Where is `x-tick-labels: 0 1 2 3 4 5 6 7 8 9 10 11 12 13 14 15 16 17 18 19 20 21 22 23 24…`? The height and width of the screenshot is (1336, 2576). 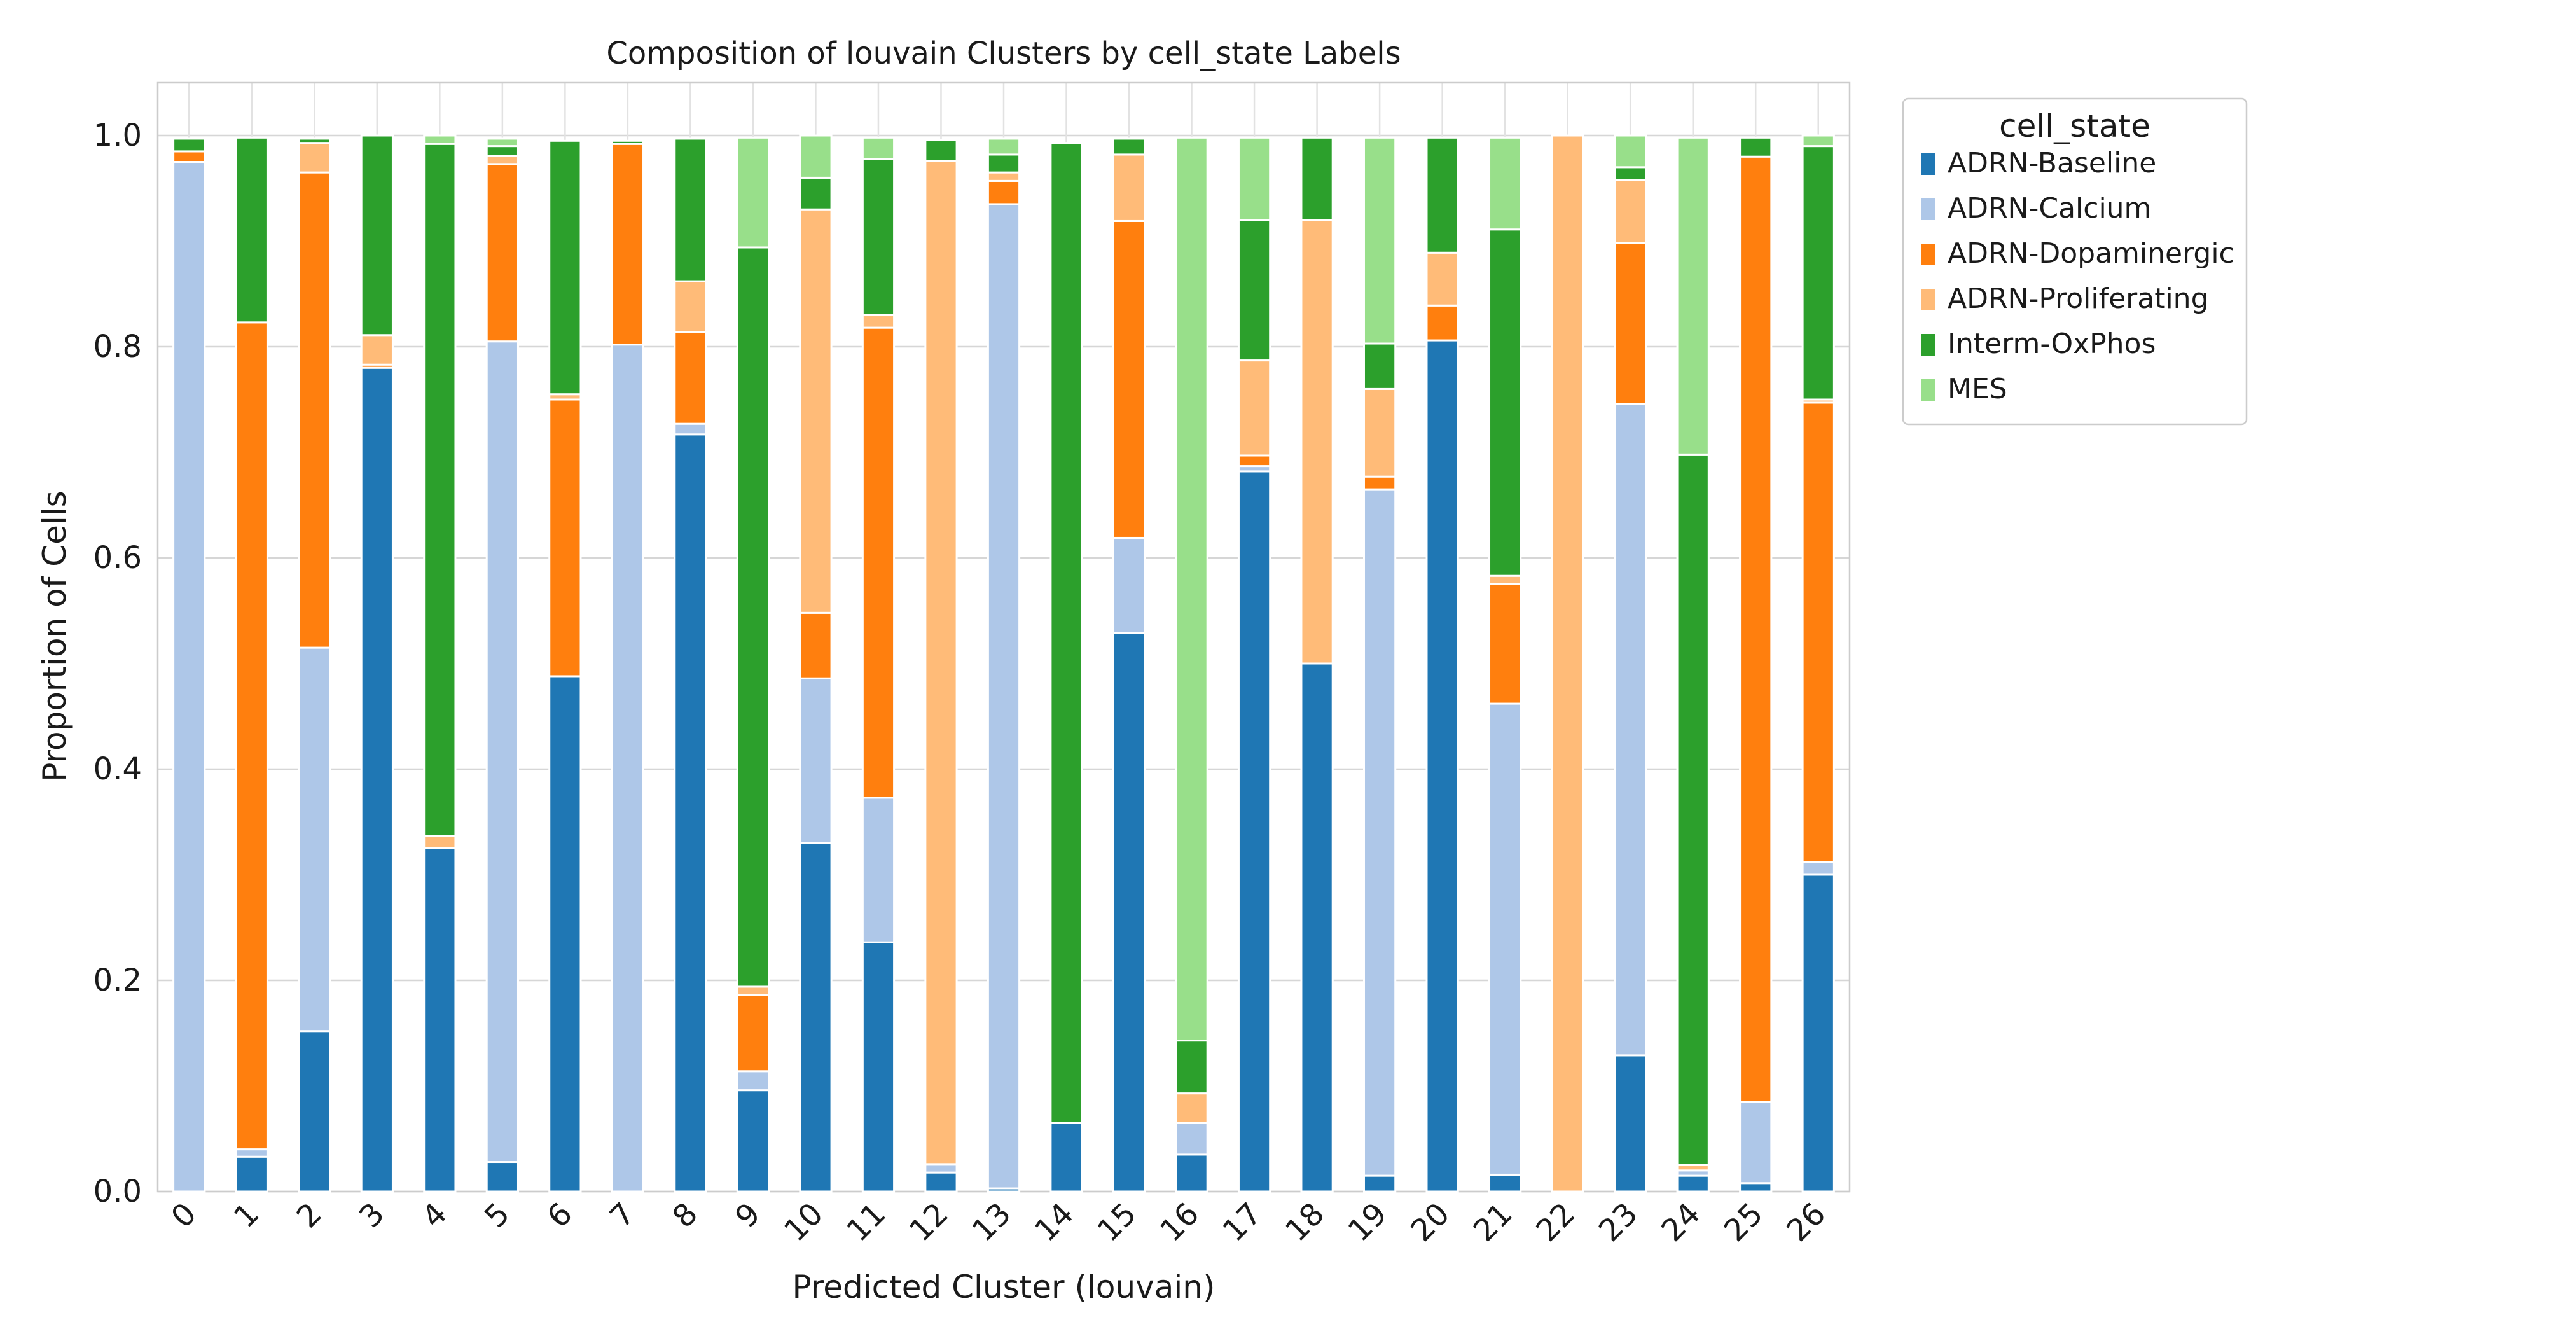 x-tick-labels: 0 1 2 3 4 5 6 7 8 9 10 11 12 13 14 15 16 17 18 19 20 21 22 23 24… is located at coordinates (999, 1222).